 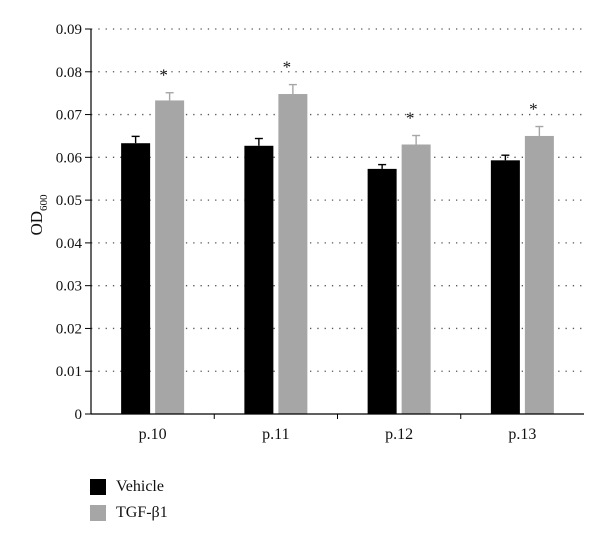 I want to click on y-tick-label: 0.04, so click(x=69, y=244).